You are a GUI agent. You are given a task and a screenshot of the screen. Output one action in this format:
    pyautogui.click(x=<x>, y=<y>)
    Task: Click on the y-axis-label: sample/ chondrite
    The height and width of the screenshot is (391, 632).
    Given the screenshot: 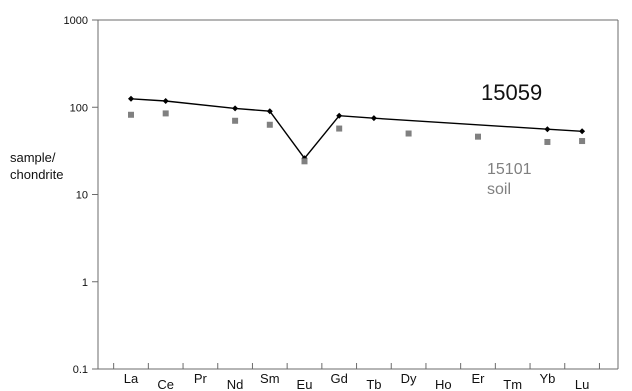 What is the action you would take?
    pyautogui.click(x=51, y=166)
    